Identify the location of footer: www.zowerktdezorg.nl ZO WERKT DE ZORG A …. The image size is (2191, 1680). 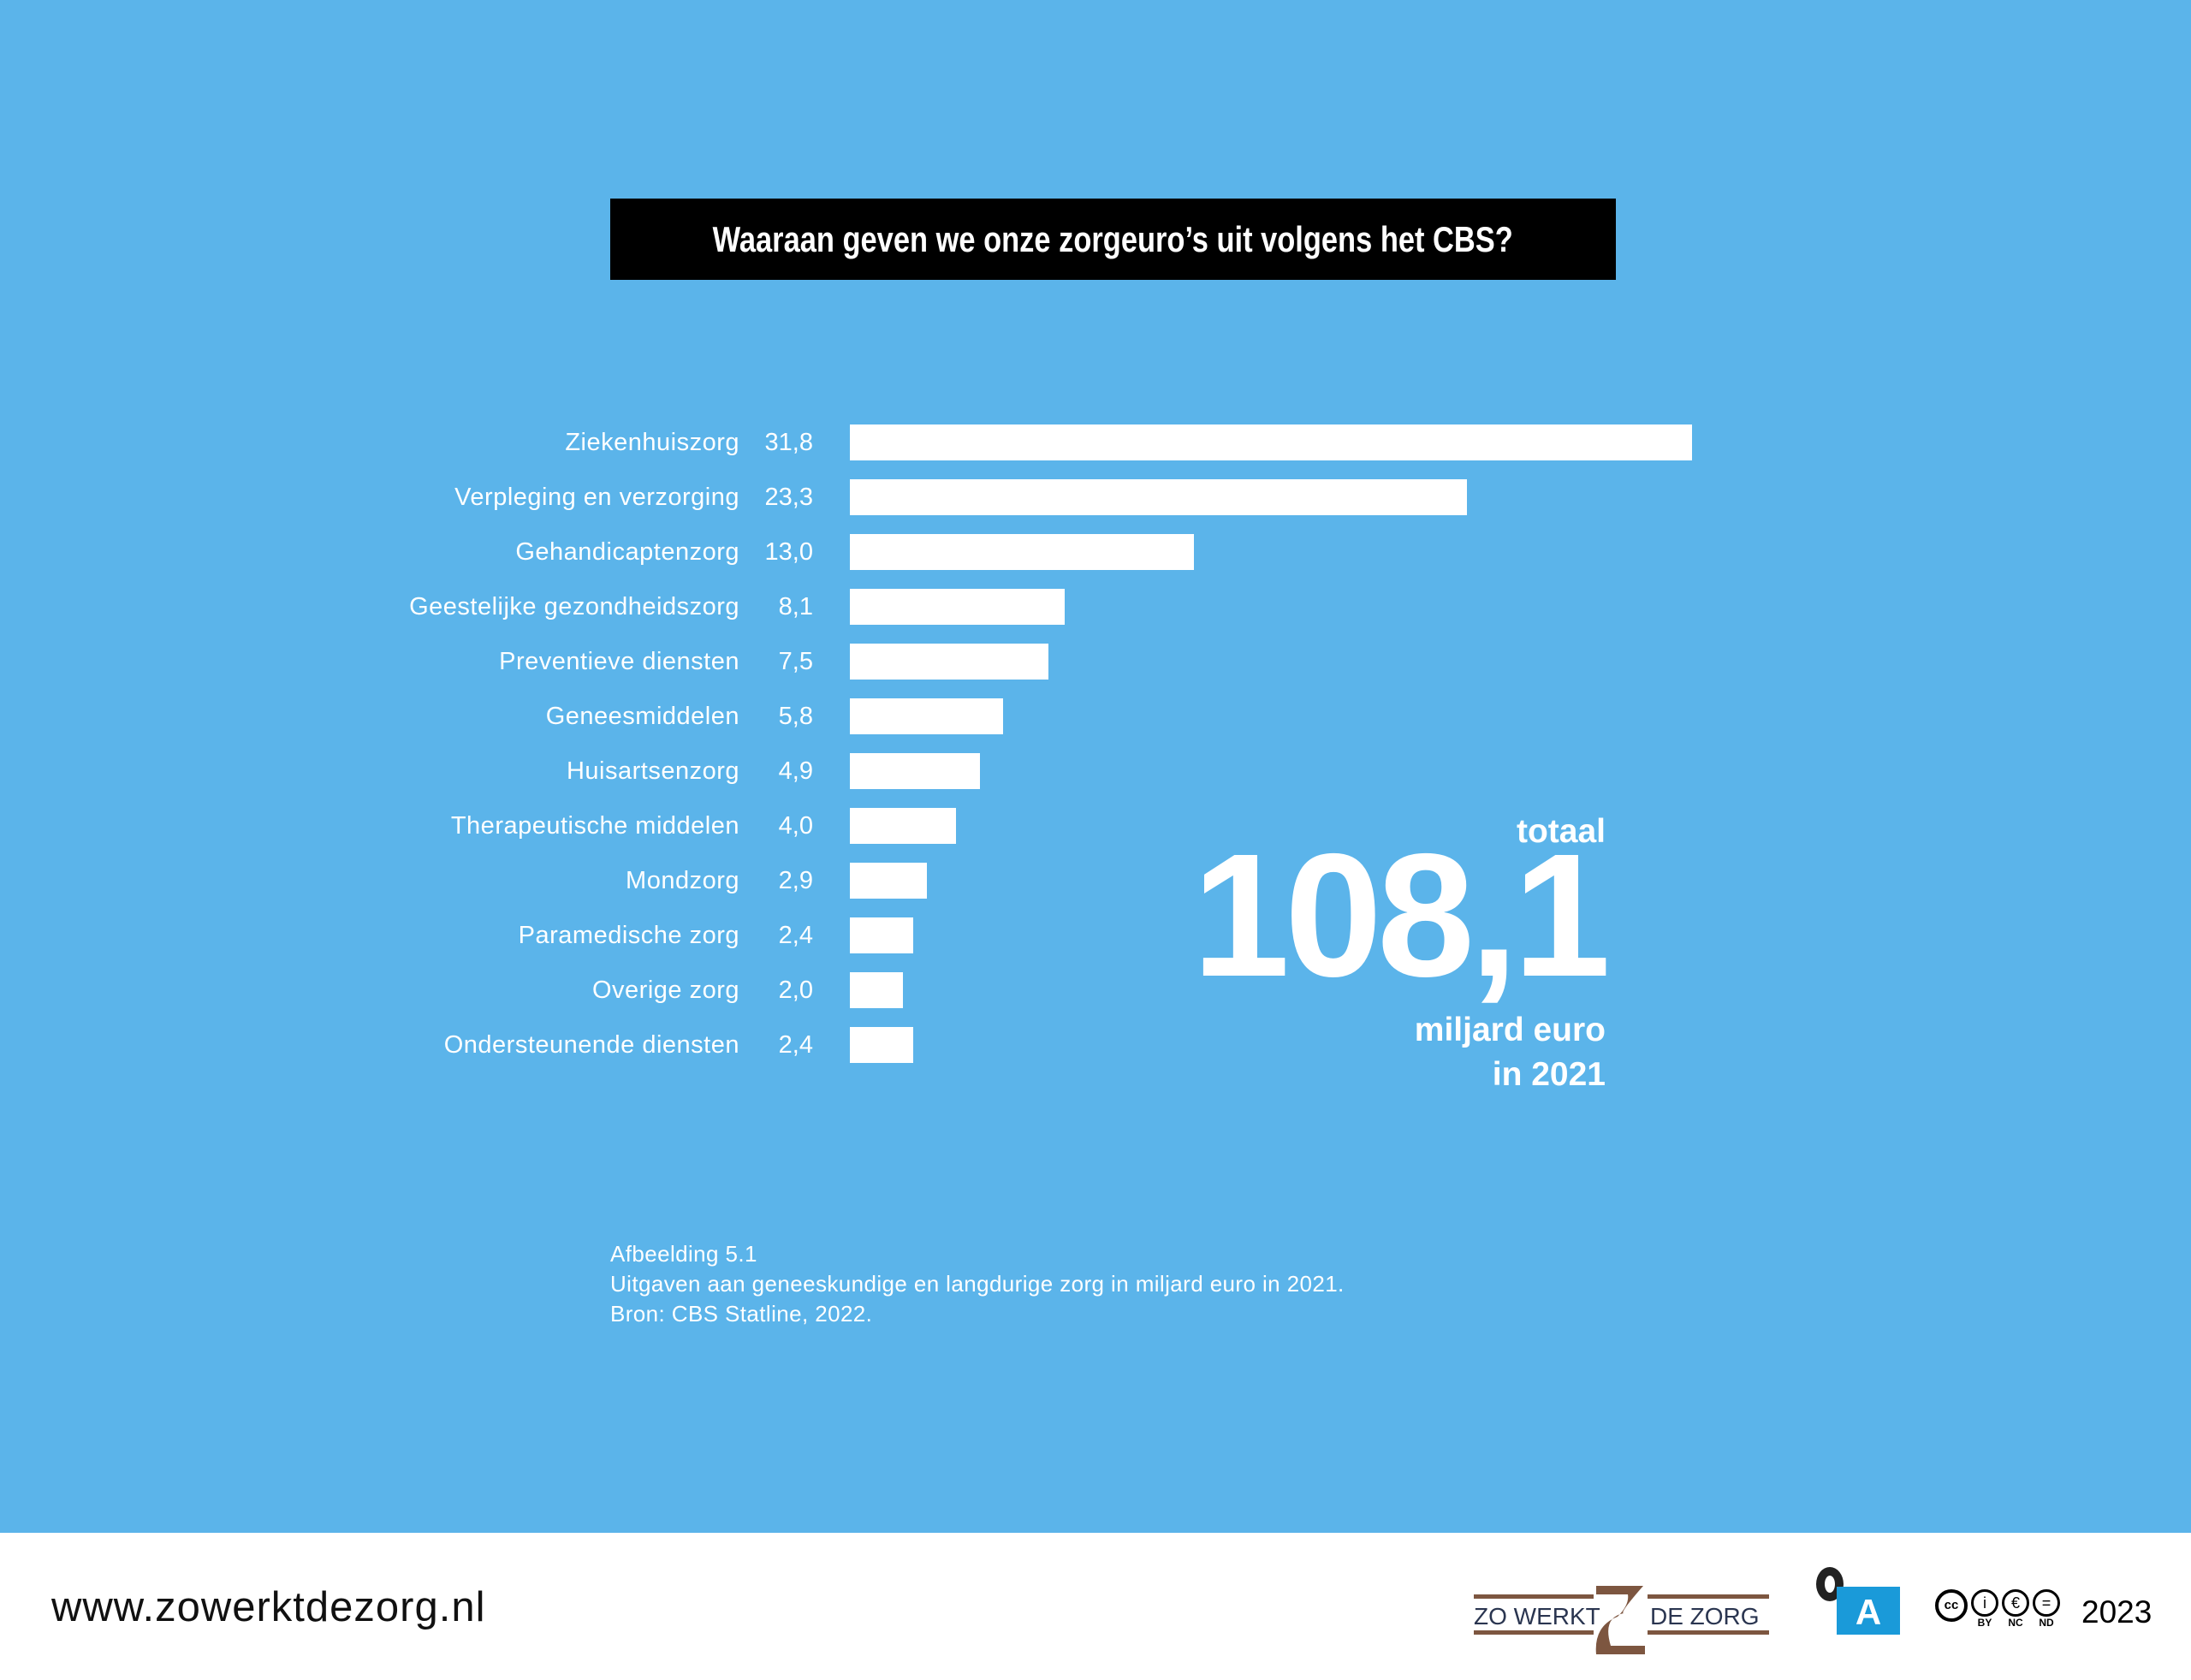
(1095, 1607).